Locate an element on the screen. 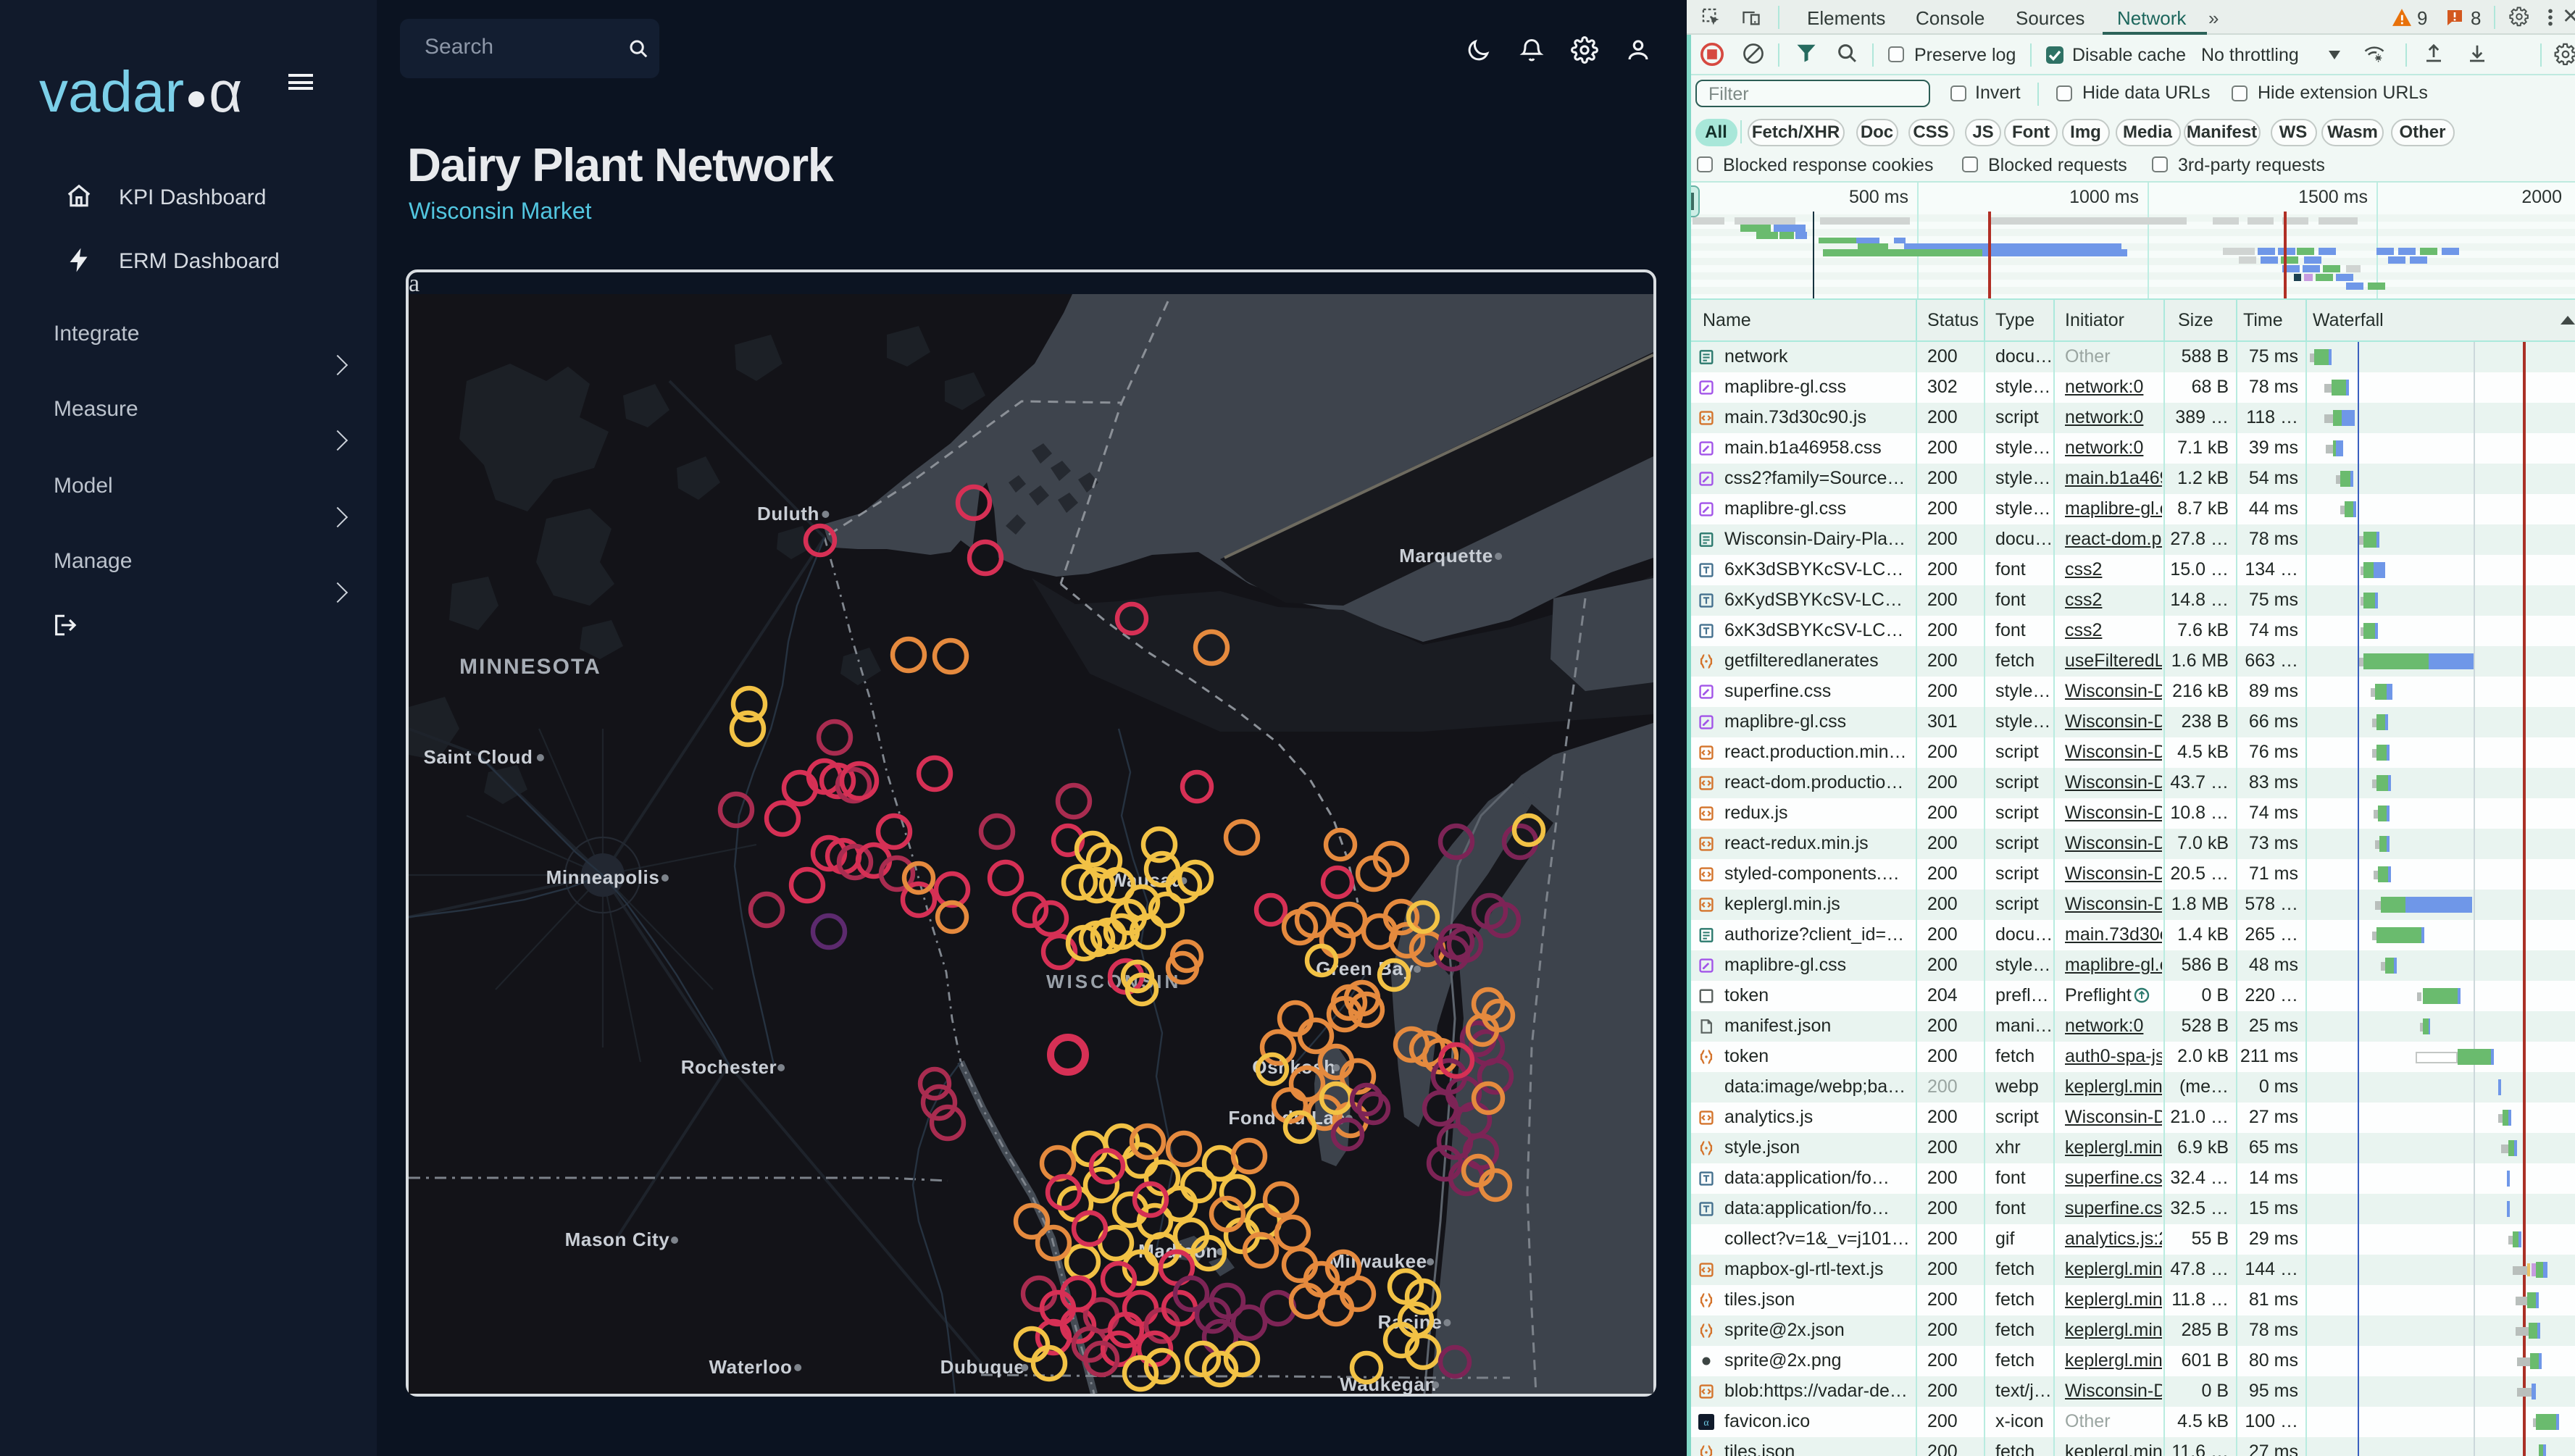  svg-text: MINNESOTA is located at coordinates (530, 667).